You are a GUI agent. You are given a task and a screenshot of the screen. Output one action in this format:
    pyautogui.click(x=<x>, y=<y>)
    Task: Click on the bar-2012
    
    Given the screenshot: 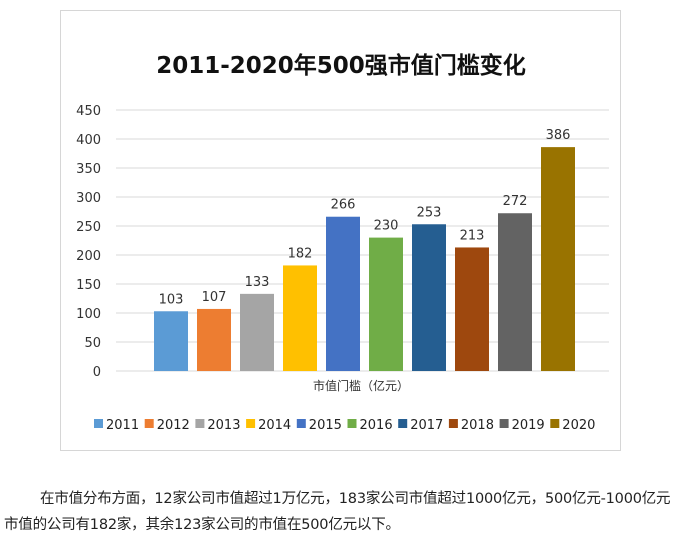 What is the action you would take?
    pyautogui.click(x=214, y=339)
    